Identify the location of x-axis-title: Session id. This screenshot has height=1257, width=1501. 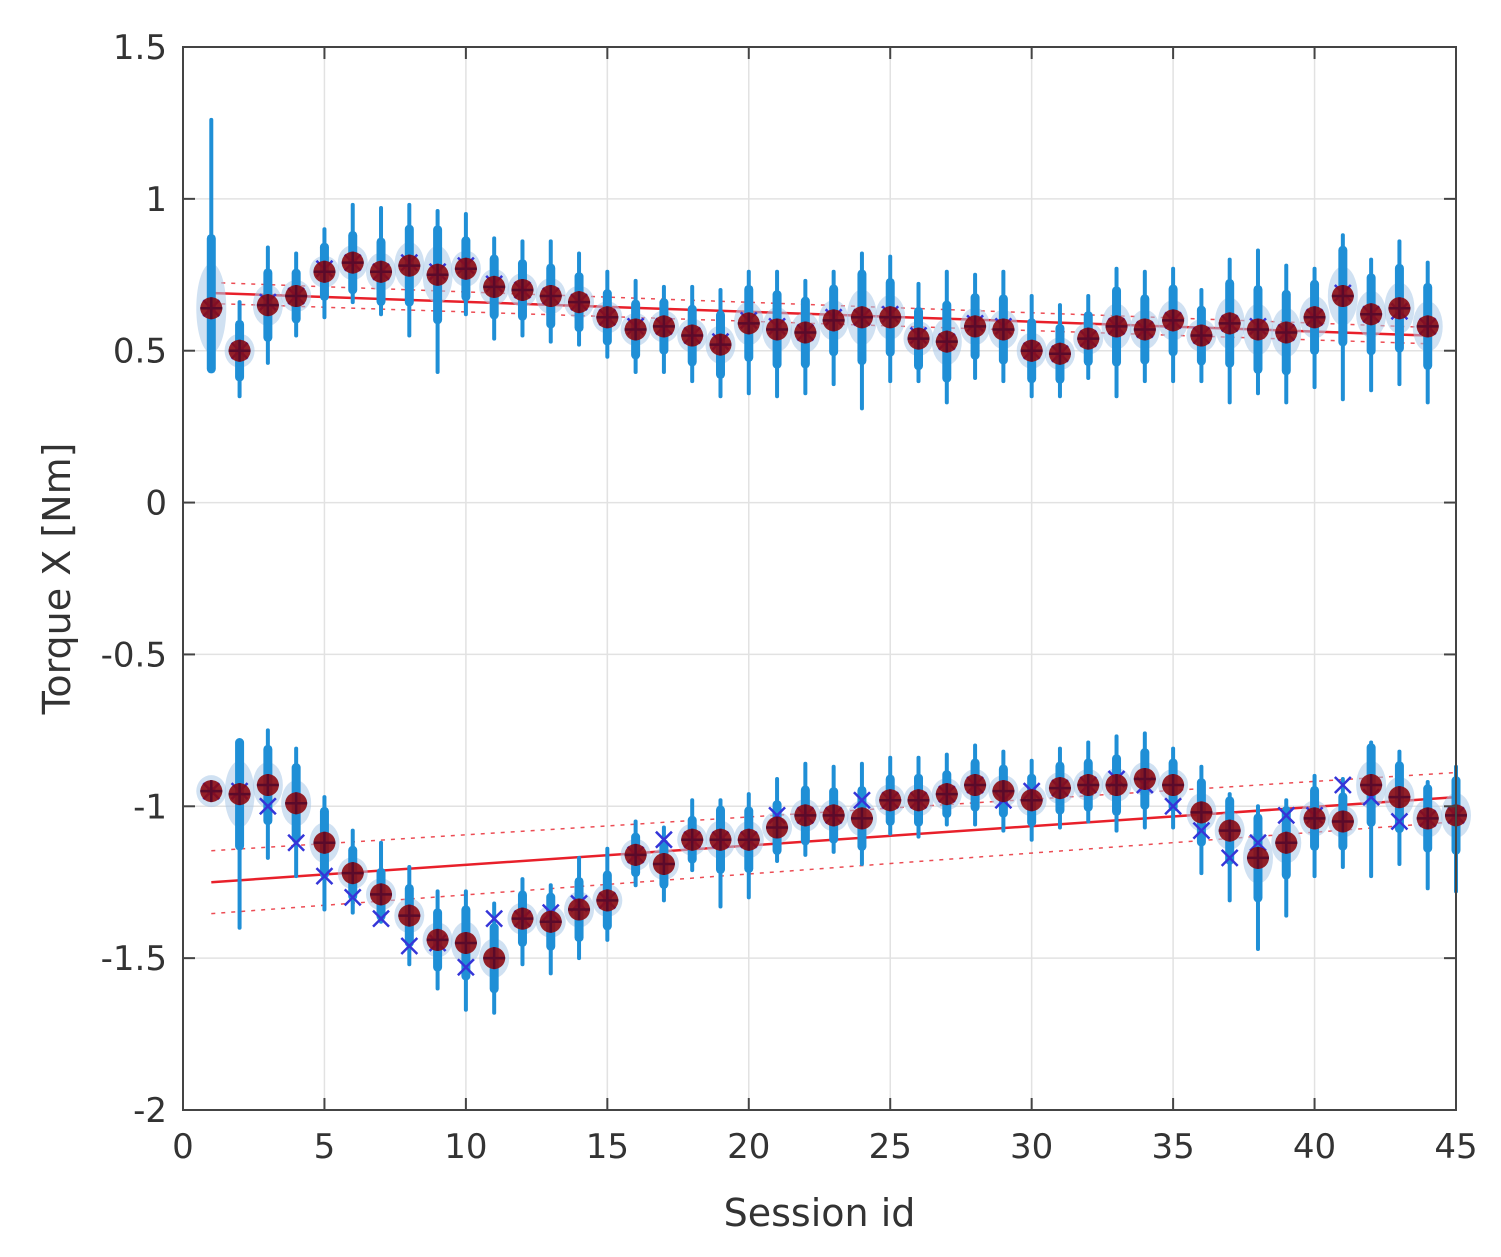
(820, 1213).